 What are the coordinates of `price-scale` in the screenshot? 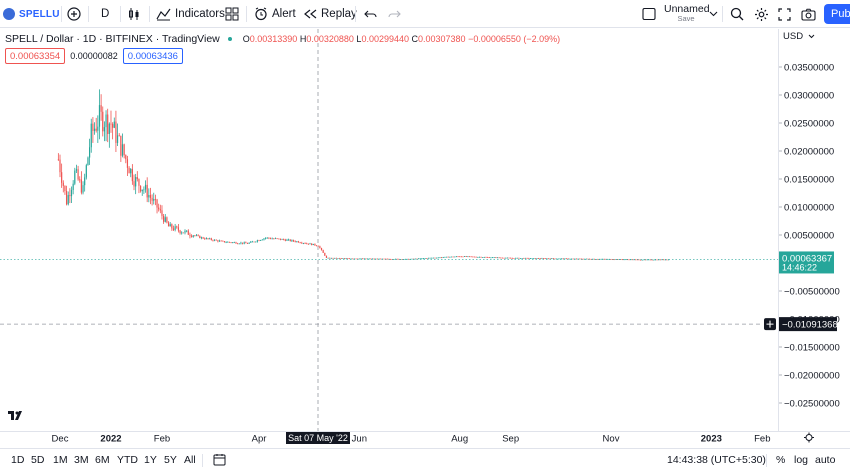 It's located at (814, 230).